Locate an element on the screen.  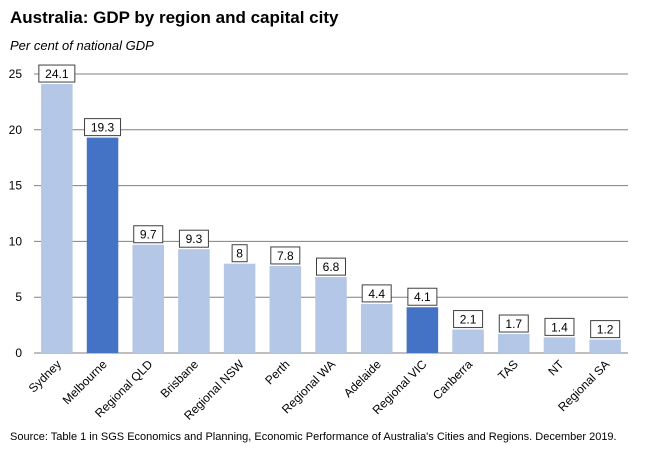
y-tick-label: 5 is located at coordinates (18, 297).